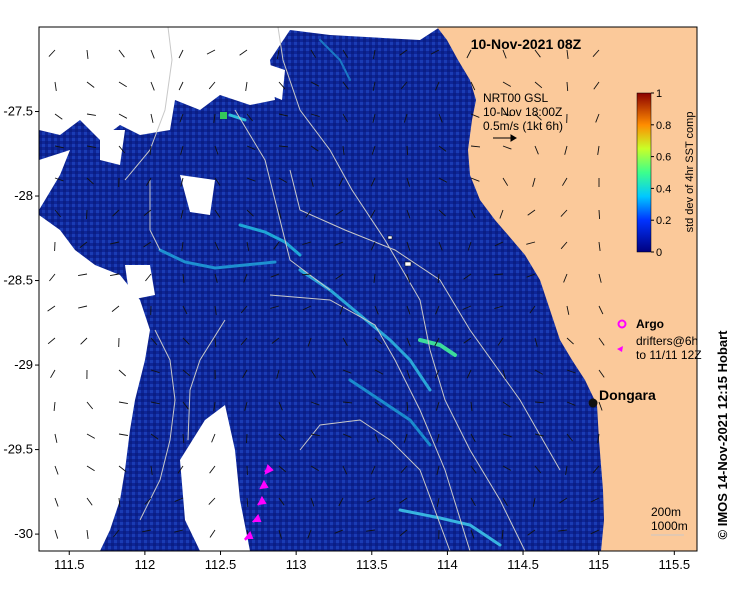  Describe the element at coordinates (690, 172) in the screenshot. I see `colorbar-label: std dev of 4hr SST comp` at that location.